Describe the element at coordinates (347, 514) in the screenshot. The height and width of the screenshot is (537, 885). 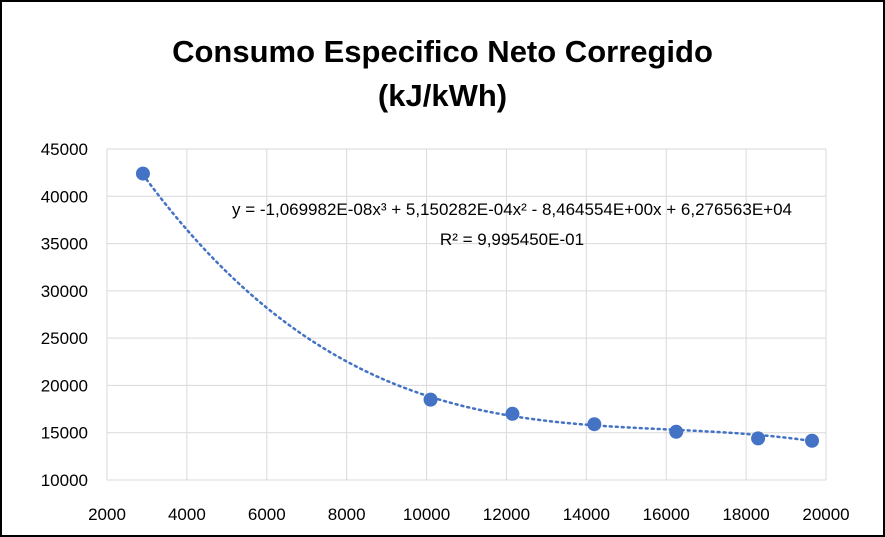
I see `x-tick-label: 8000` at that location.